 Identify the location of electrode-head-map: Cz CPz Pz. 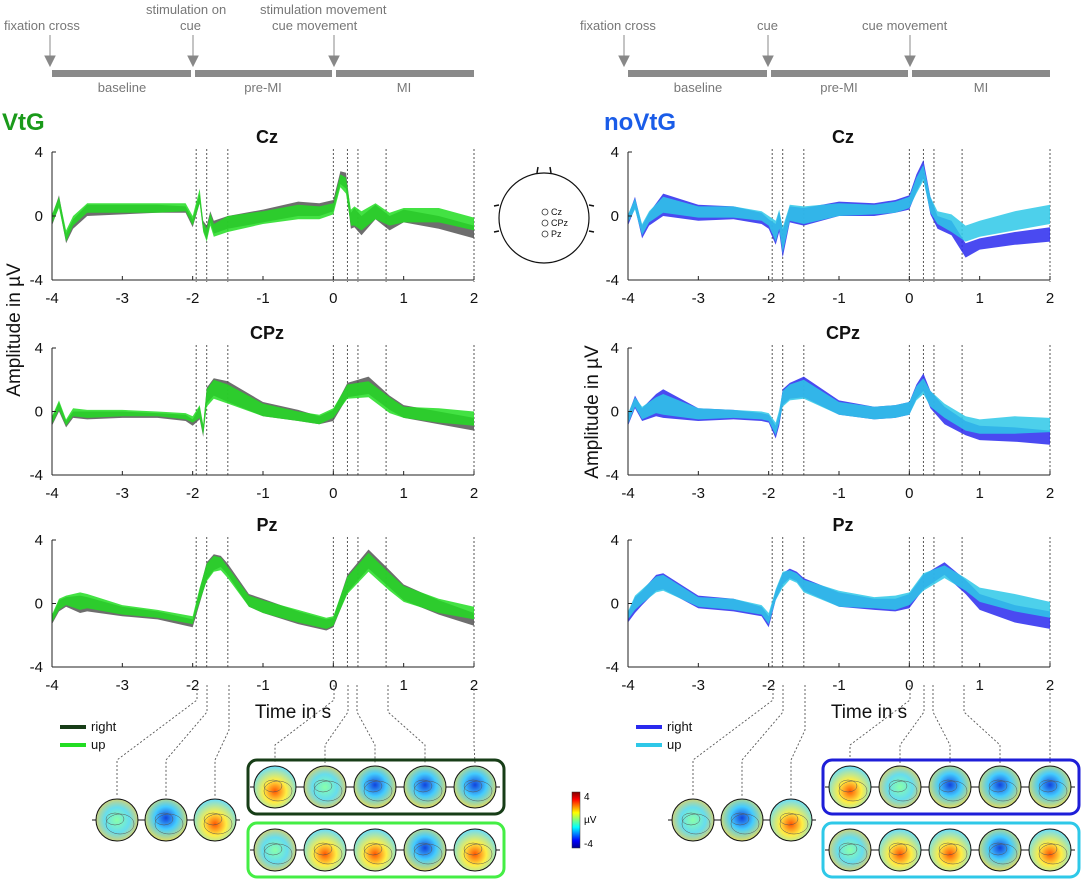
(544, 215).